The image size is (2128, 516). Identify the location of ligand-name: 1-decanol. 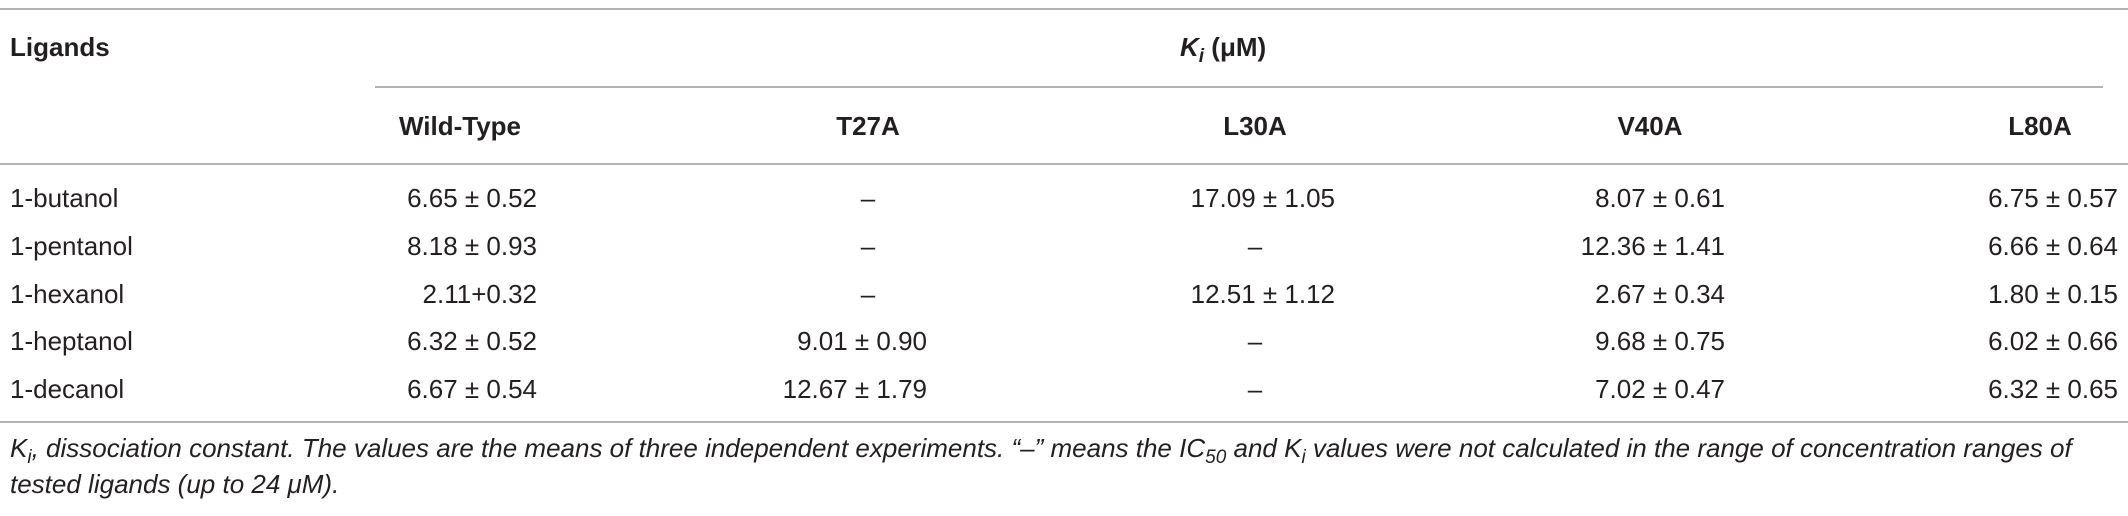
(67, 389).